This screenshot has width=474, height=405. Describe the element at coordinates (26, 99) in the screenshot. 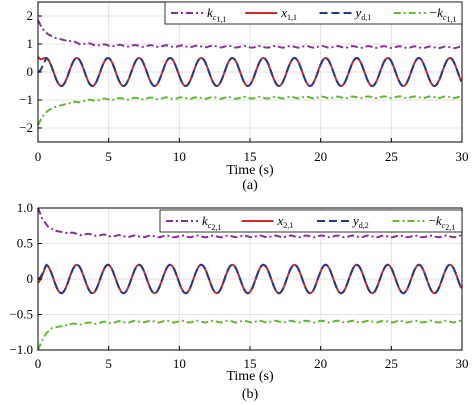

I see `y-tick-label: −1` at that location.